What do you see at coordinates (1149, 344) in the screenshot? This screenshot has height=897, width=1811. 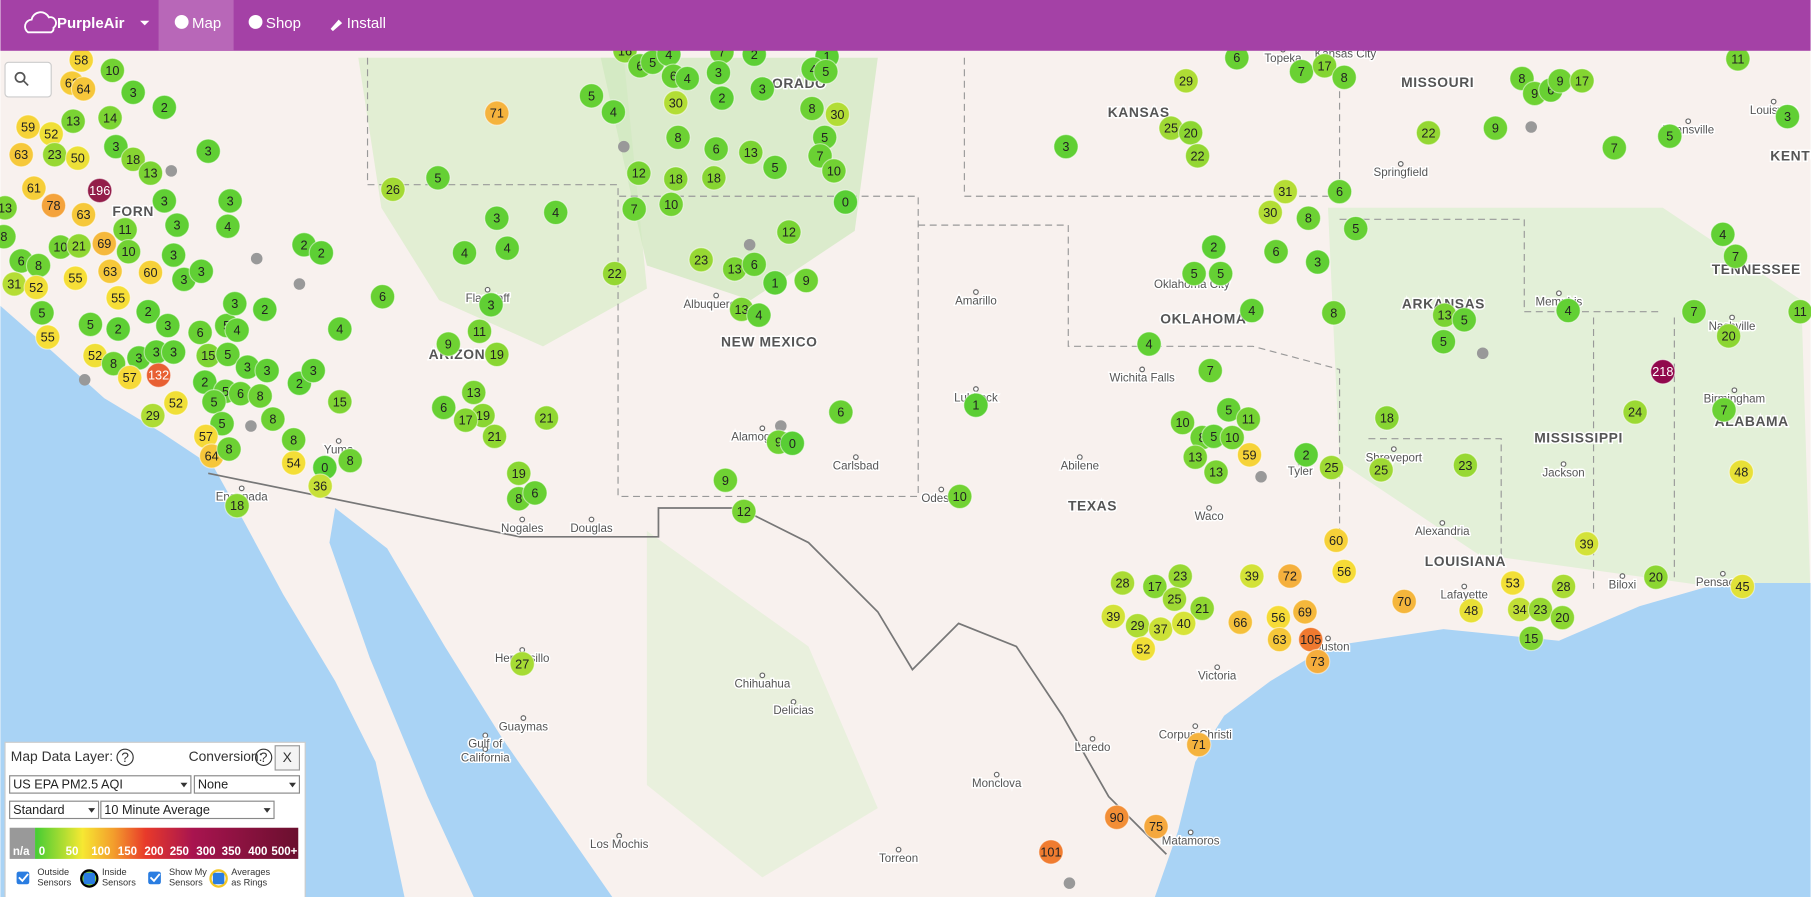 I see `sensor: 4` at bounding box center [1149, 344].